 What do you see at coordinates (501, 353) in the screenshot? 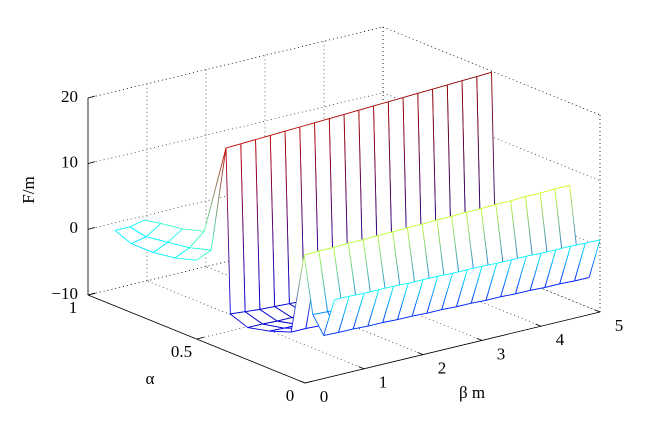
I see `x-tick-label: 3` at bounding box center [501, 353].